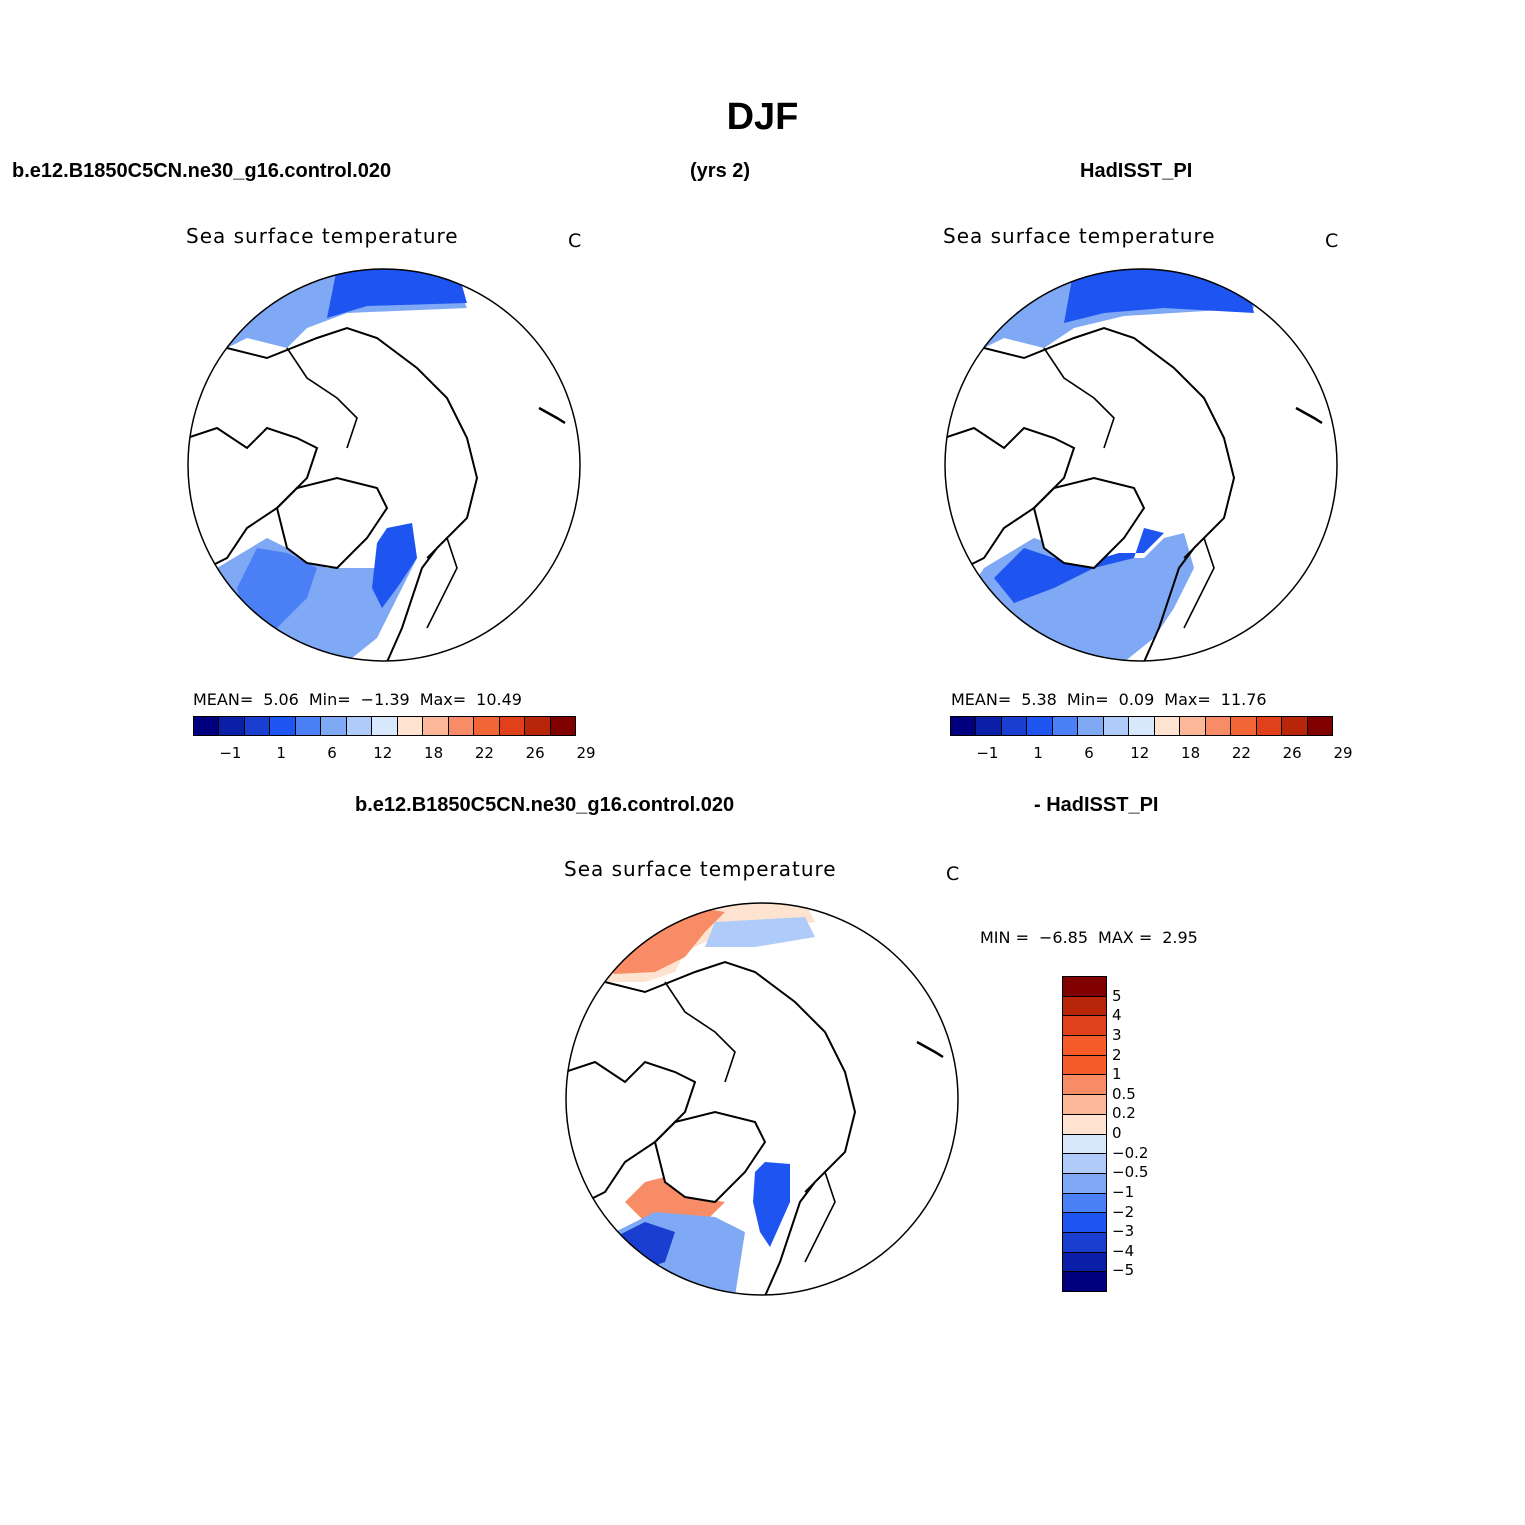 This screenshot has height=1525, width=1525. I want to click on diff-header-model-case: b.e12.B1850C5CN.ne30_g16.control.020, so click(545, 805).